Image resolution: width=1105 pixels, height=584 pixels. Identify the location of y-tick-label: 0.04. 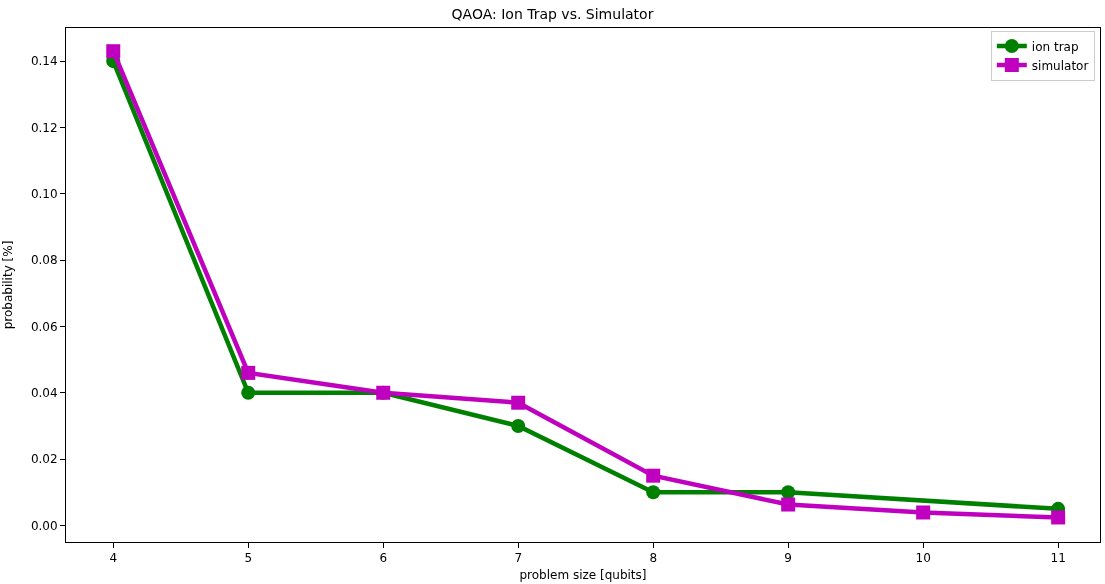
(44, 392).